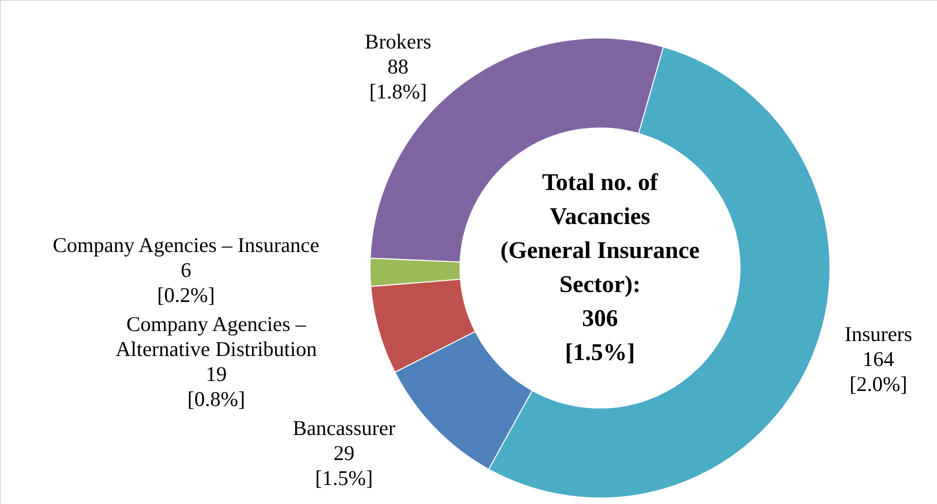 The height and width of the screenshot is (504, 937). What do you see at coordinates (344, 428) in the screenshot?
I see `slice-label: Bancassurer` at bounding box center [344, 428].